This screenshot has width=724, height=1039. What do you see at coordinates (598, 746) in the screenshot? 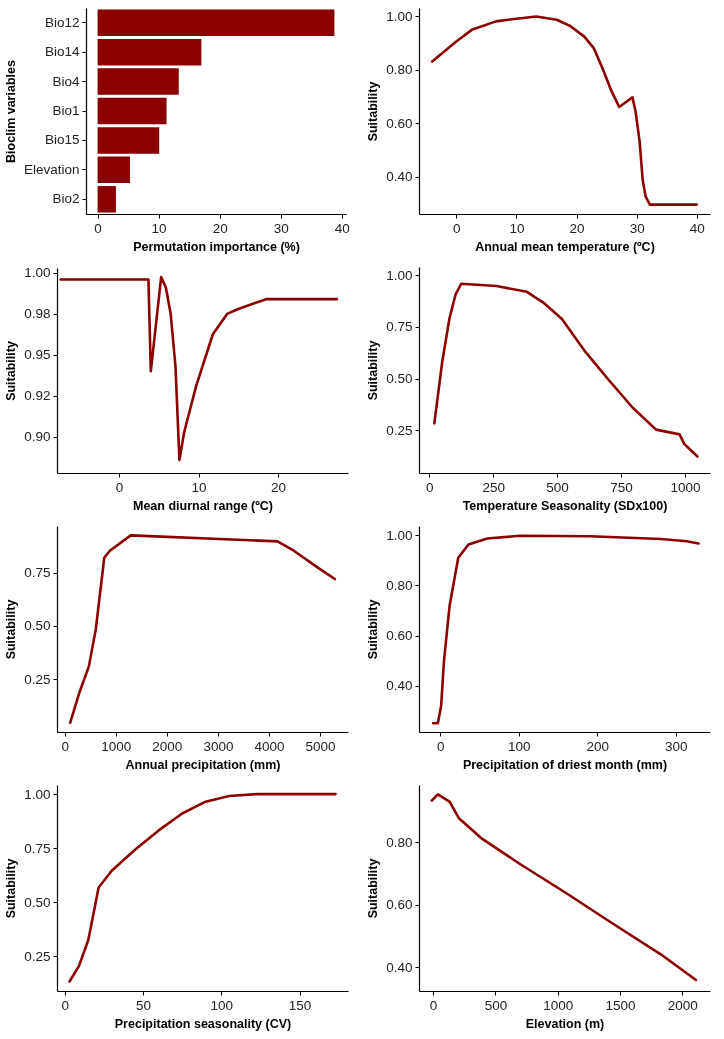
I see `x-tick-label: 200` at bounding box center [598, 746].